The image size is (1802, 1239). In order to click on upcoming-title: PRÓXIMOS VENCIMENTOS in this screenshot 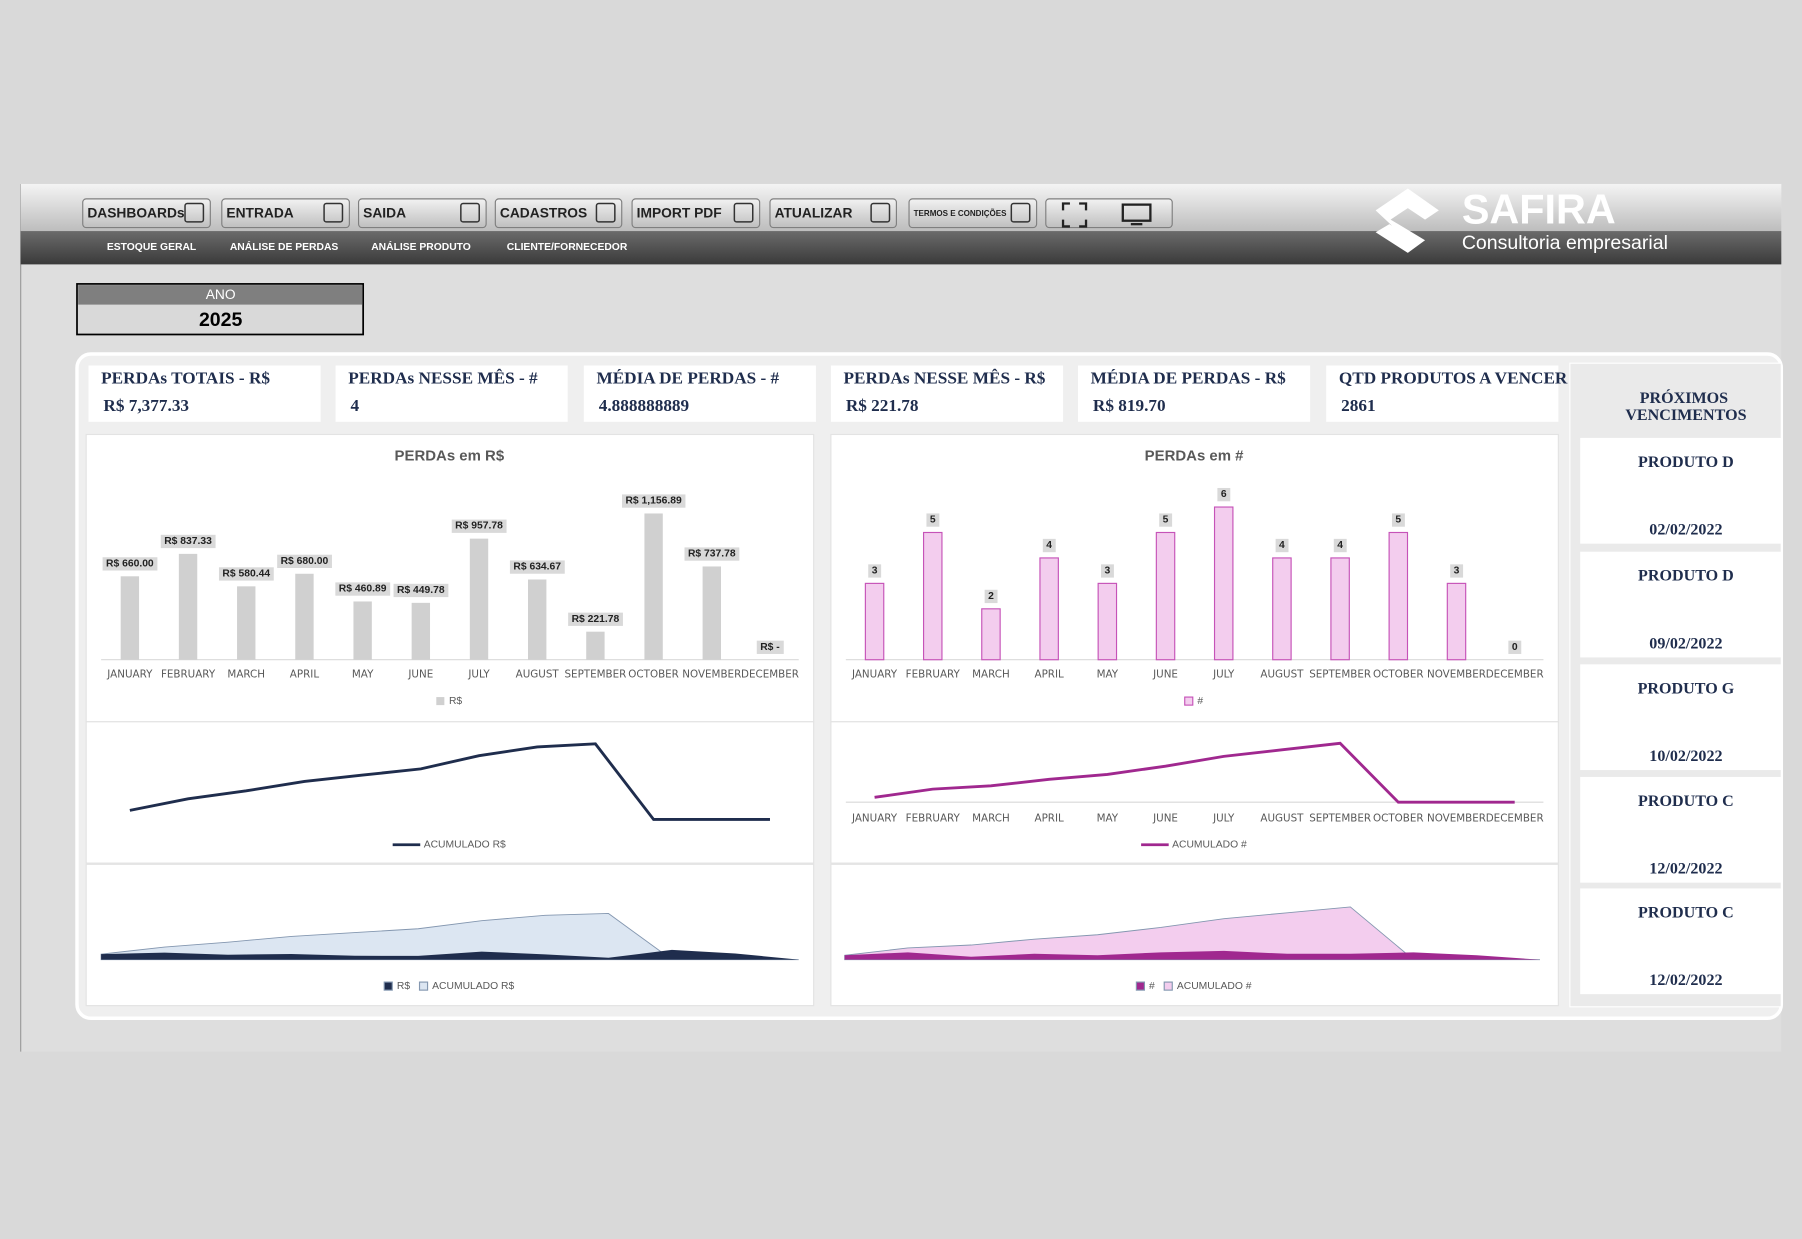, I will do `click(1685, 406)`.